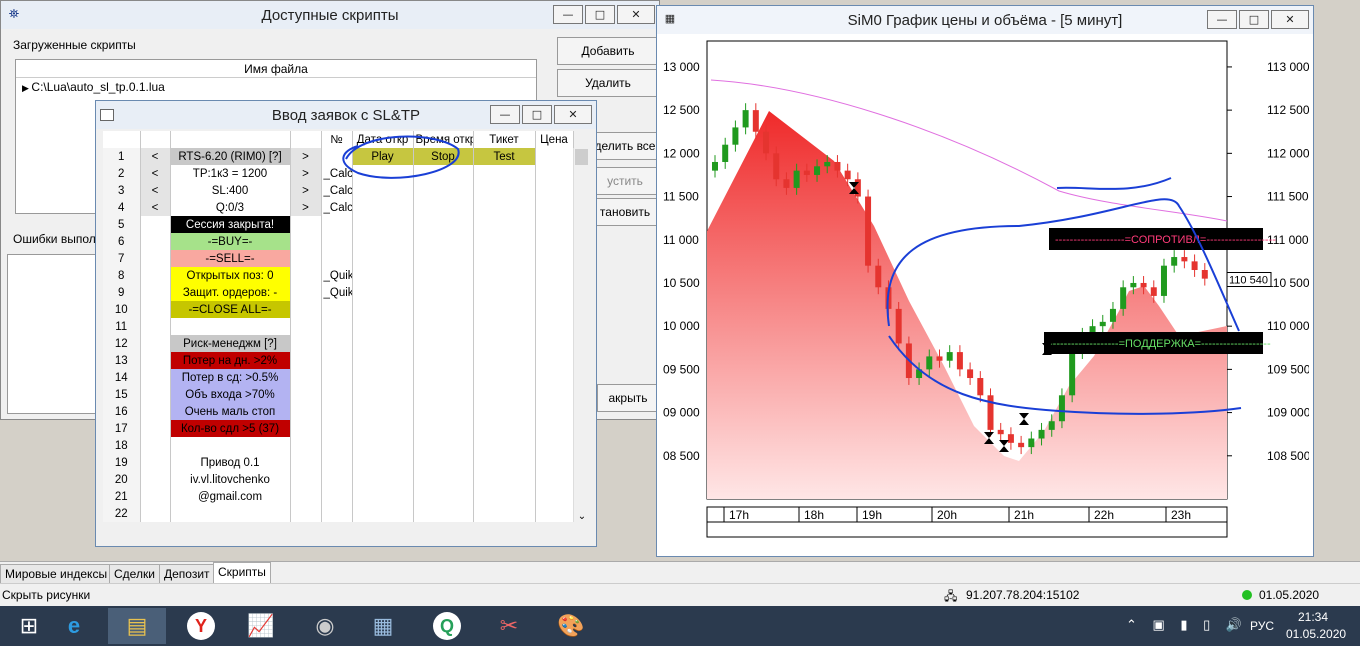 The height and width of the screenshot is (646, 1360). I want to click on setting-cell: SL:400, so click(230, 190).